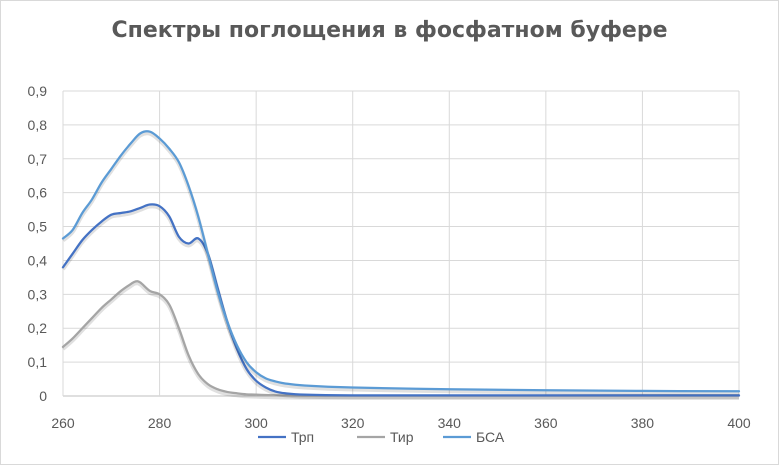  I want to click on y-tick-label: 0,1, so click(38, 362).